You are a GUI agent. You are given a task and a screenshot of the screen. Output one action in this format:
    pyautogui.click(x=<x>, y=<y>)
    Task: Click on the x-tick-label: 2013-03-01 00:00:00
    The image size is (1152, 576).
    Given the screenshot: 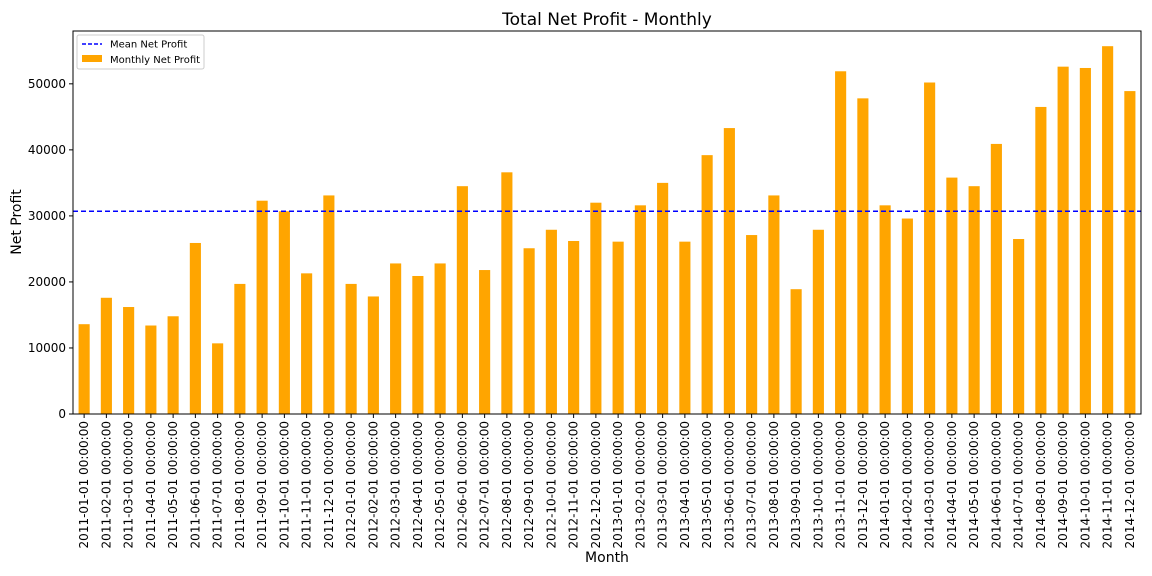 What is the action you would take?
    pyautogui.click(x=663, y=484)
    